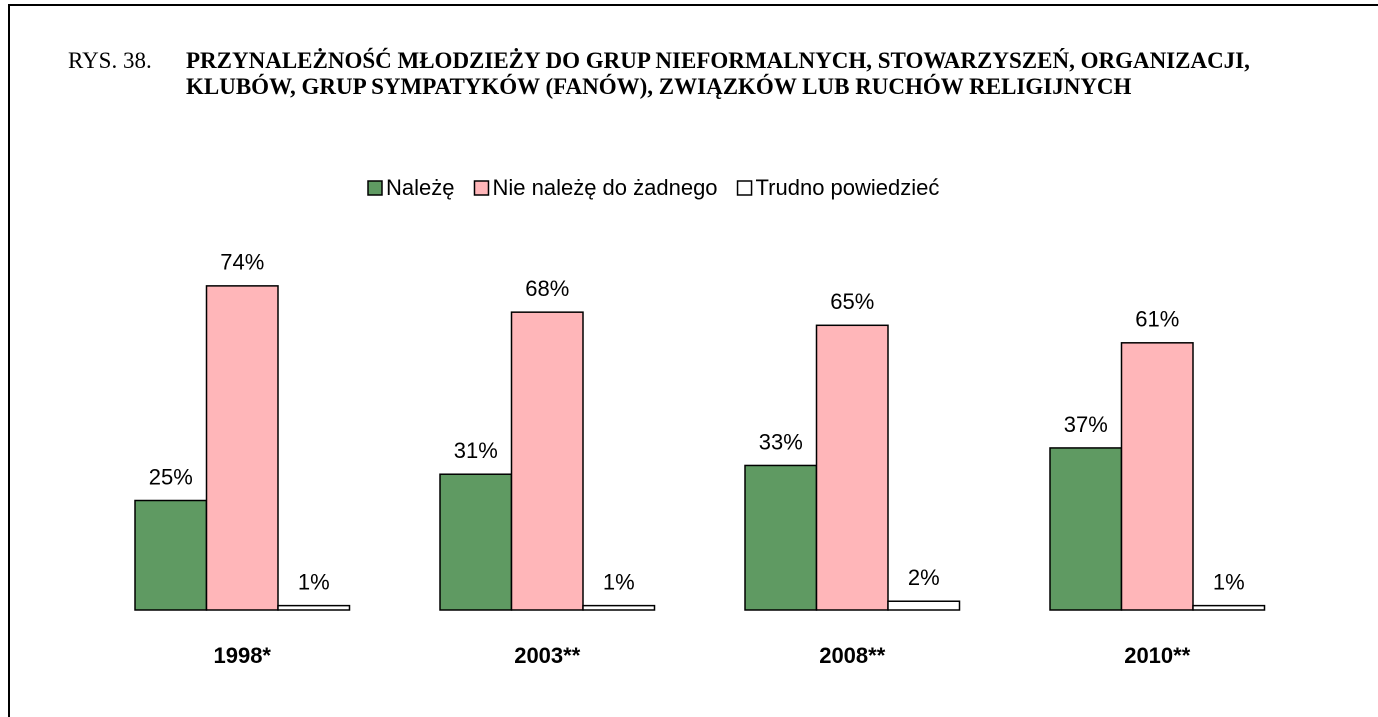 This screenshot has height=717, width=1378. Describe the element at coordinates (781, 441) in the screenshot. I see `value-label: 33%` at that location.